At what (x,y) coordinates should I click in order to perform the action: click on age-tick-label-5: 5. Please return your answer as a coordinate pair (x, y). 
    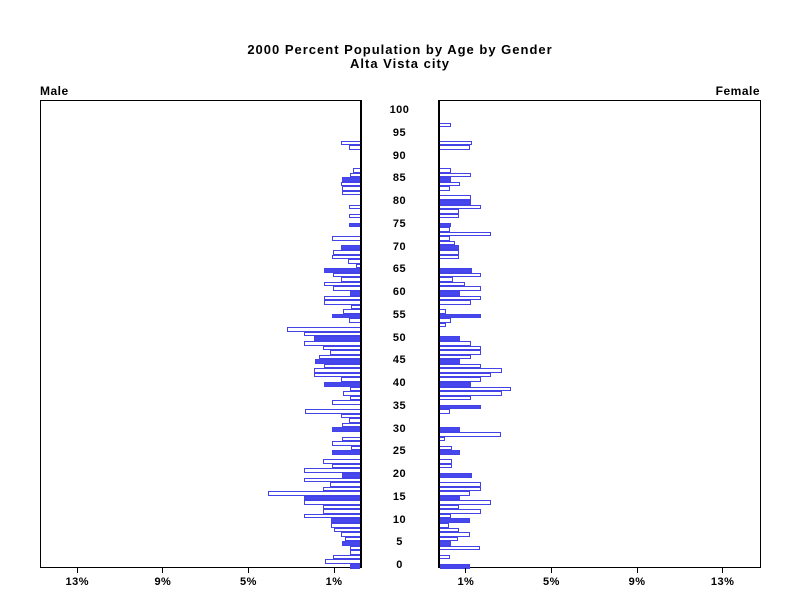
    Looking at the image, I should click on (399, 542).